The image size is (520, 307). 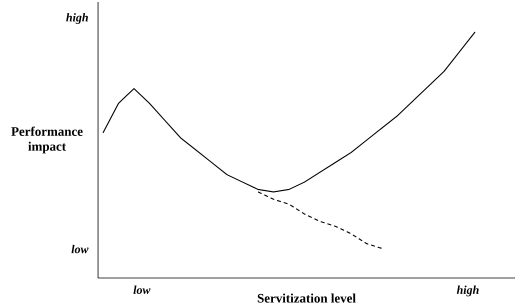 I want to click on y-axis-title: Performance impact, so click(x=47, y=140).